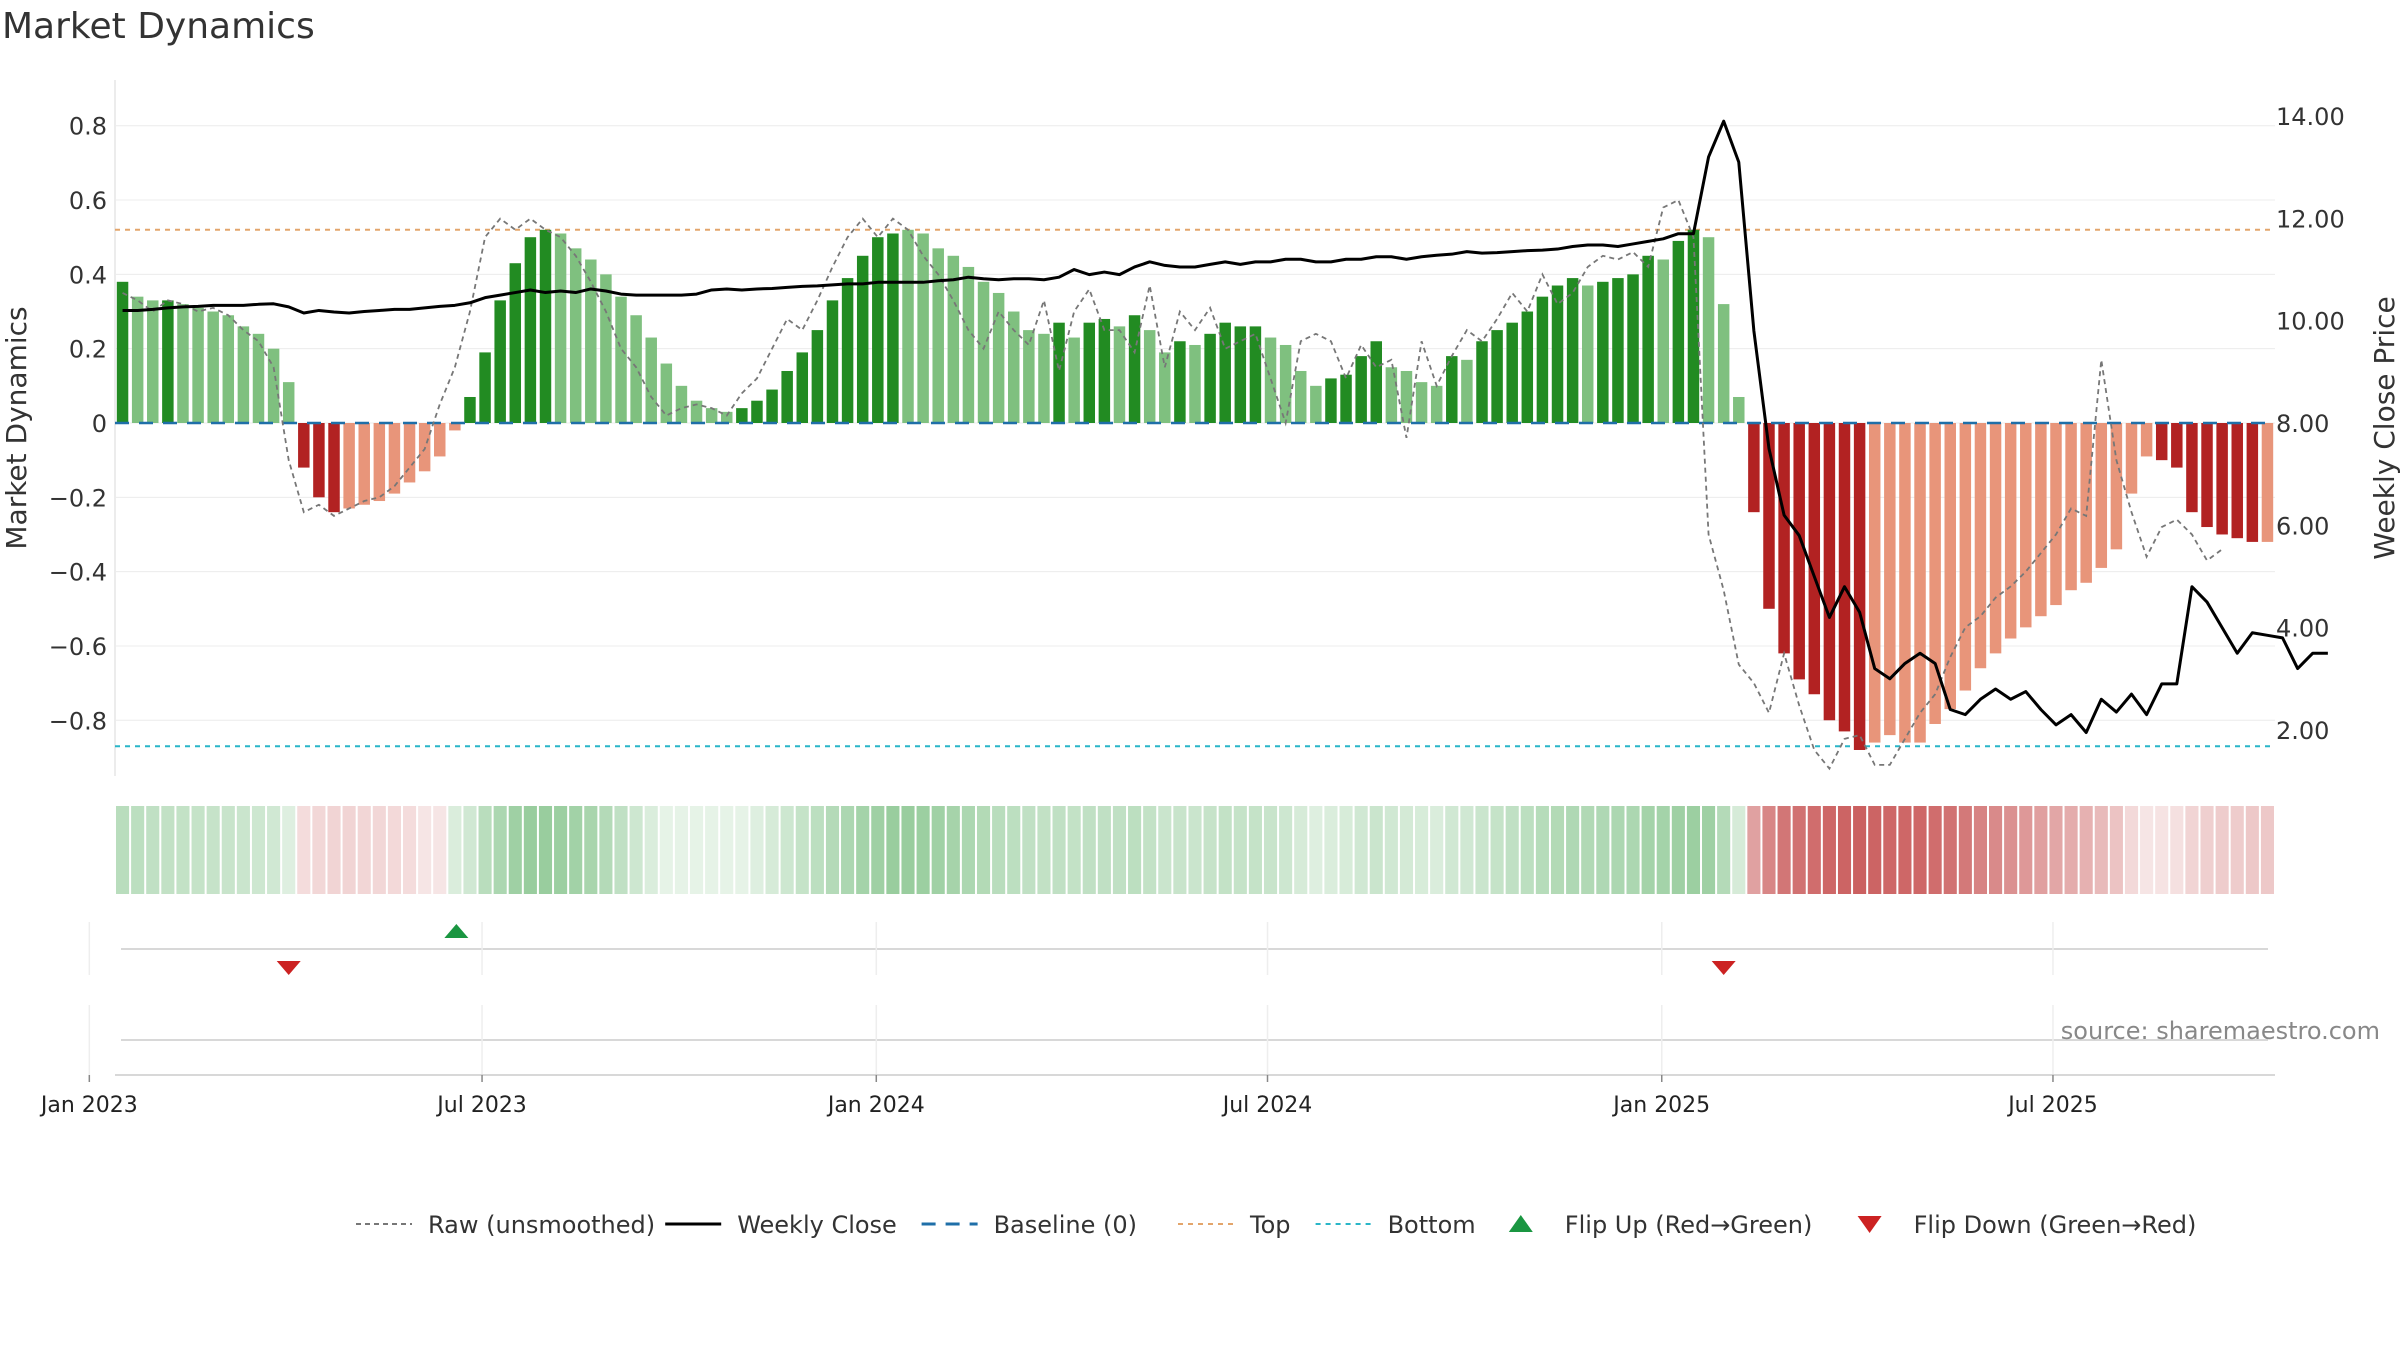  Describe the element at coordinates (1029, 1225) in the screenshot. I see `legend-item-baseline: Baseline (0)` at that location.